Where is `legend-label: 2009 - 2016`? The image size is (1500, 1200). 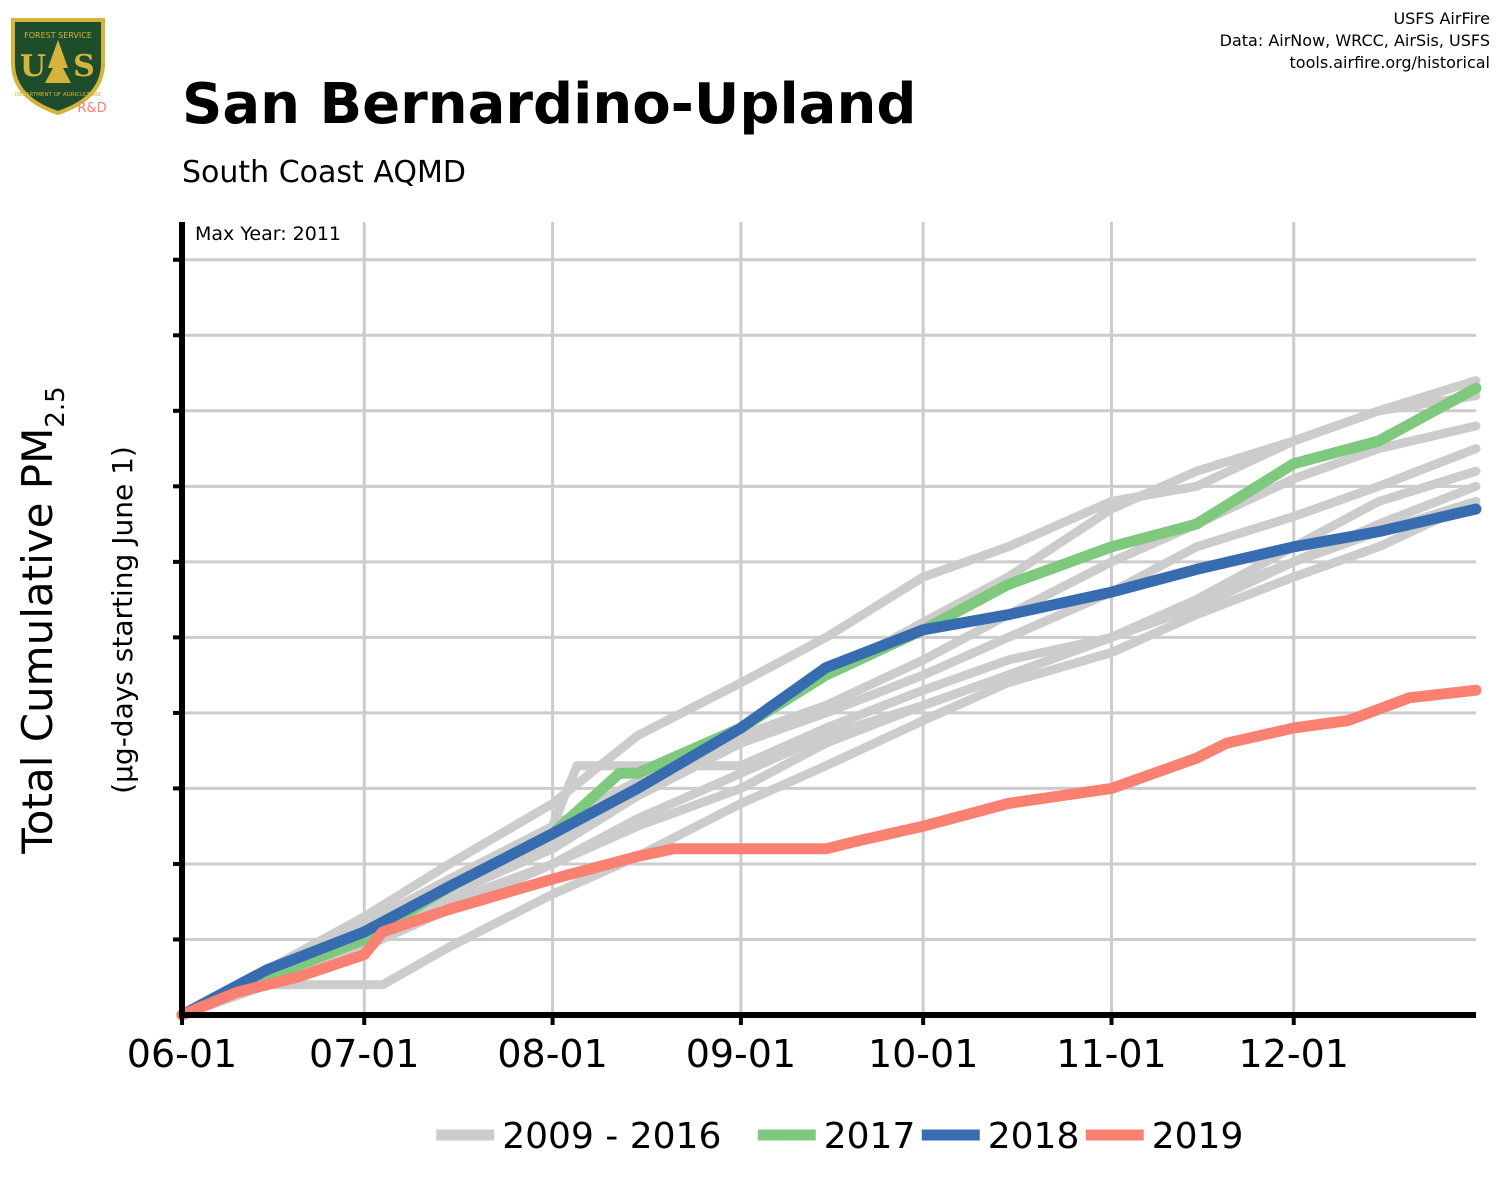 legend-label: 2009 - 2016 is located at coordinates (611, 1136).